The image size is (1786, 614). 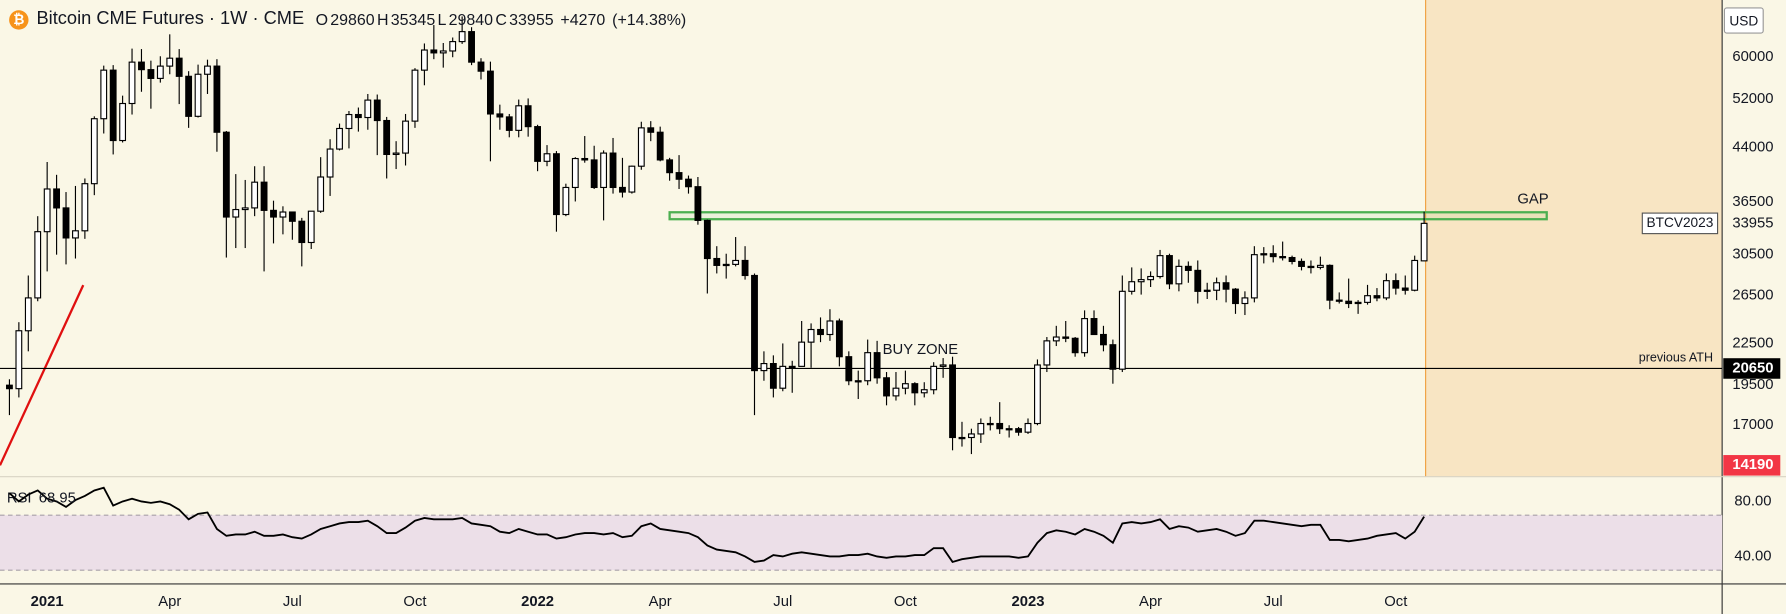 What do you see at coordinates (1743, 20) in the screenshot?
I see `currency-box` at bounding box center [1743, 20].